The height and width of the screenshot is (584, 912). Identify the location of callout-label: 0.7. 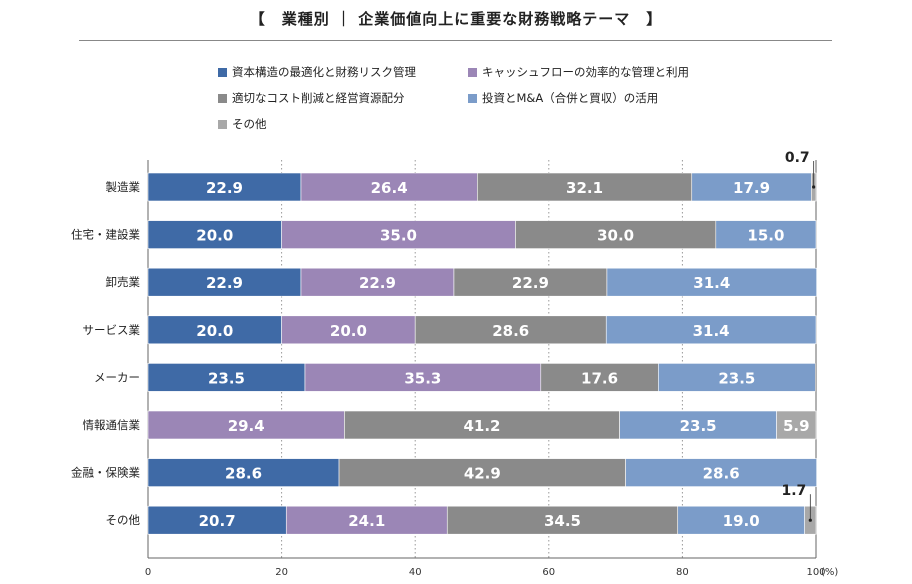
(797, 158).